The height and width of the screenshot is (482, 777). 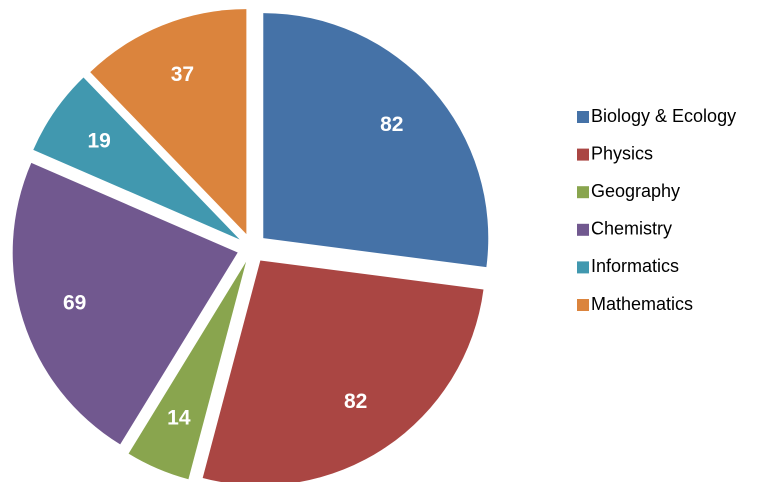 I want to click on data-label: 14, so click(x=179, y=418).